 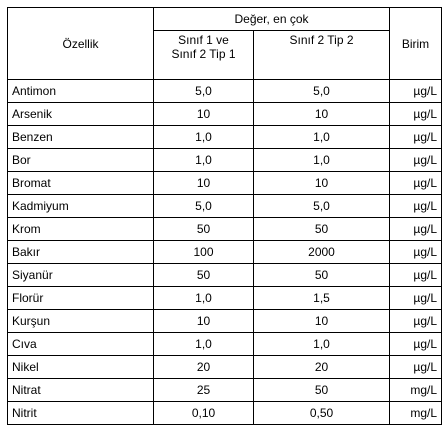 I want to click on table-cell: Bakır, so click(x=80, y=252).